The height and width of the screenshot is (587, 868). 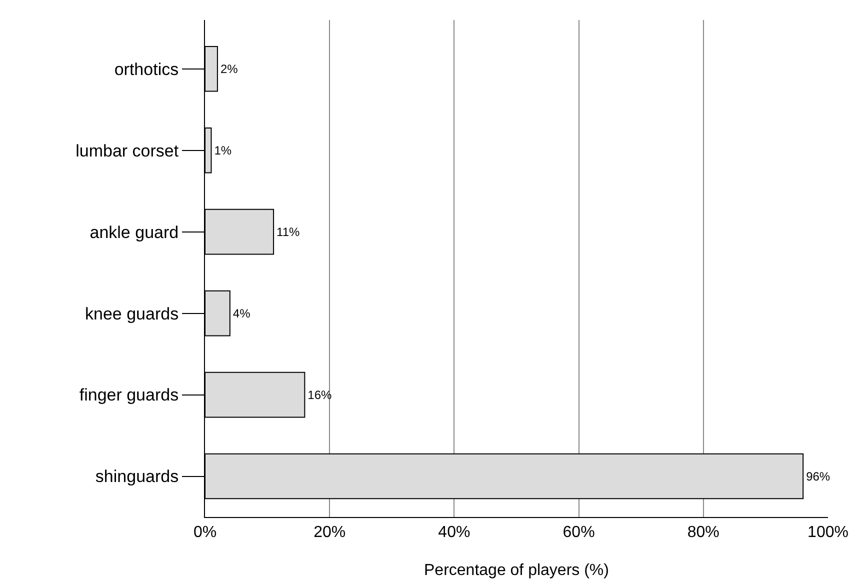 I want to click on data-label: 4%, so click(x=241, y=313).